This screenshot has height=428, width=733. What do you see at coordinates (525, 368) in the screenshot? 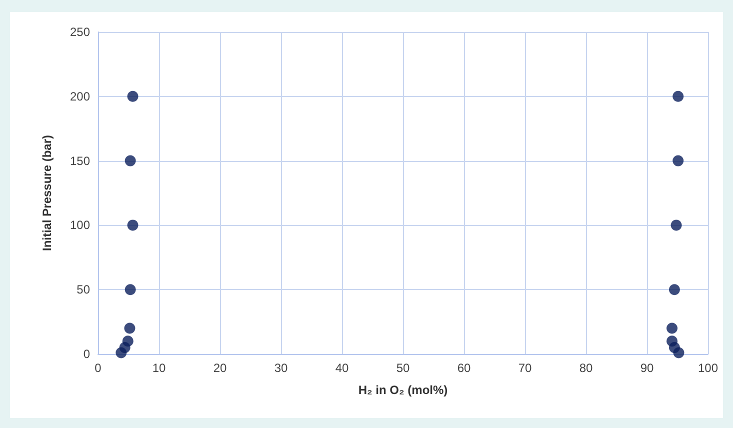
I see `x-tick-label: 70` at bounding box center [525, 368].